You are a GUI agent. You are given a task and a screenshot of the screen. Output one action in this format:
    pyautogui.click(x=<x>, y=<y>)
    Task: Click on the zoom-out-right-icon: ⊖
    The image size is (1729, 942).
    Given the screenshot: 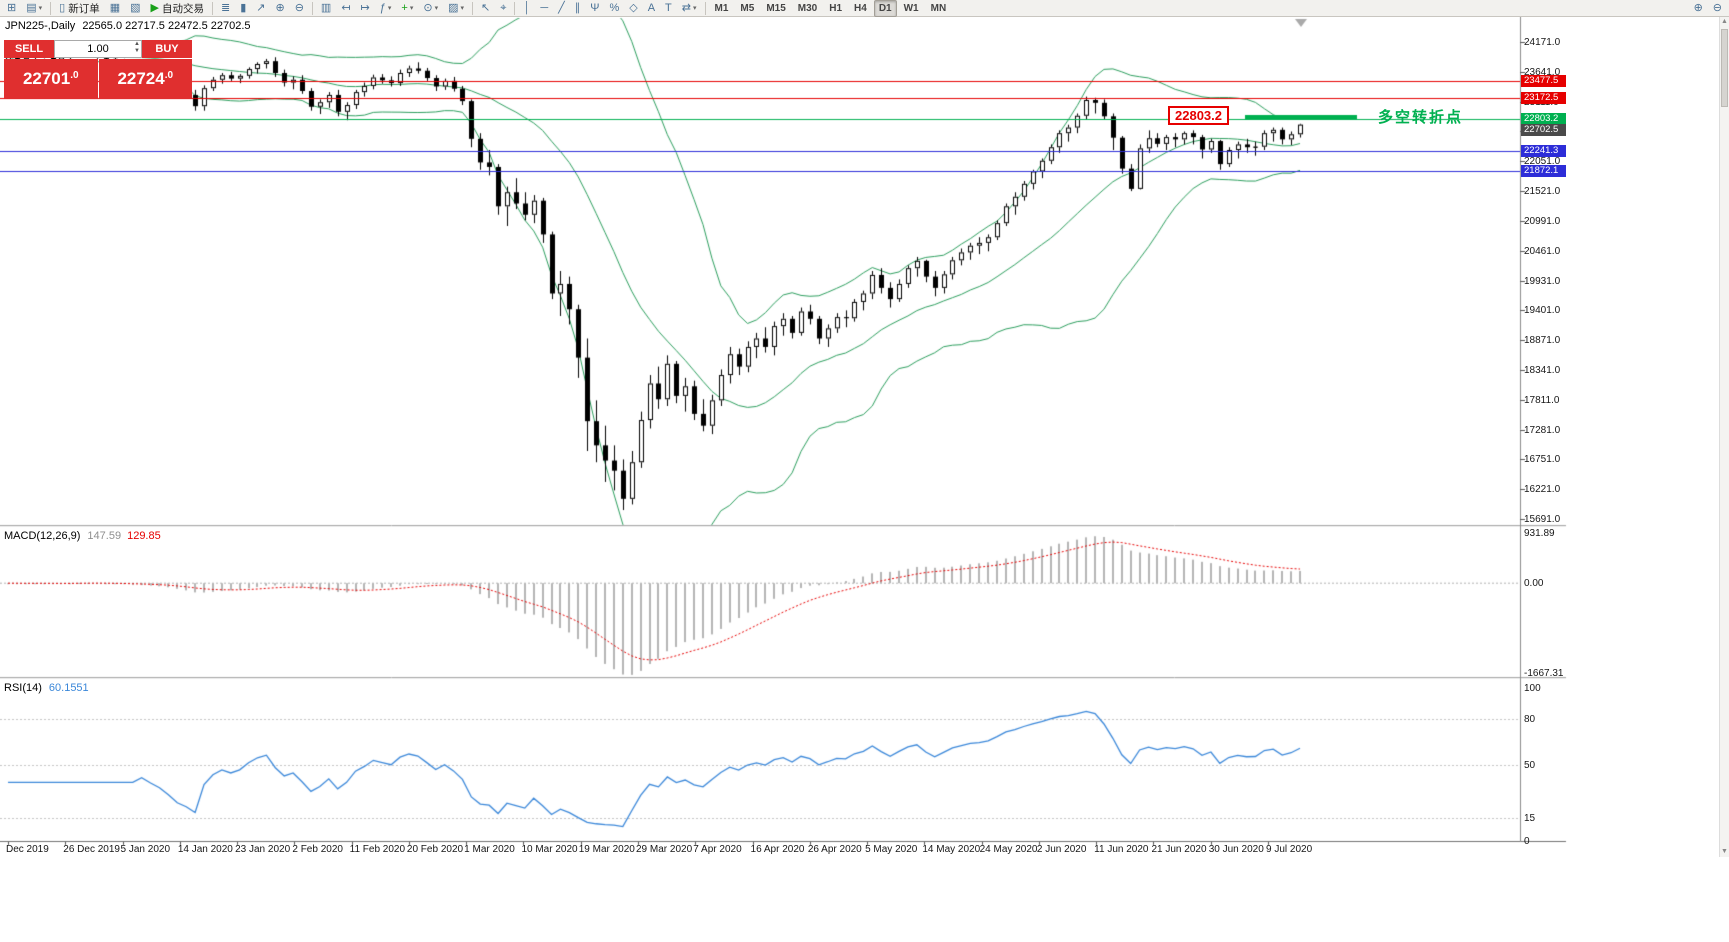 What is the action you would take?
    pyautogui.click(x=1717, y=7)
    